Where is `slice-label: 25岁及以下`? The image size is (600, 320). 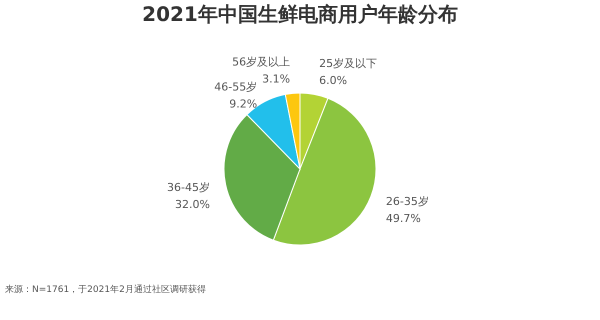
slice-label: 25岁及以下 is located at coordinates (348, 63).